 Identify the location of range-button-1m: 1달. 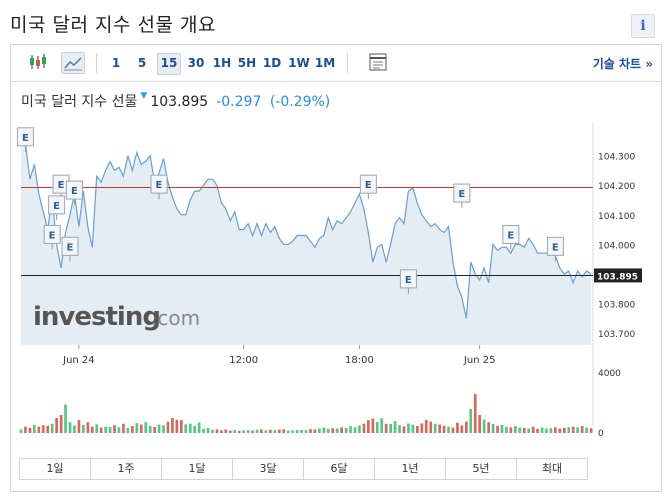
(197, 469).